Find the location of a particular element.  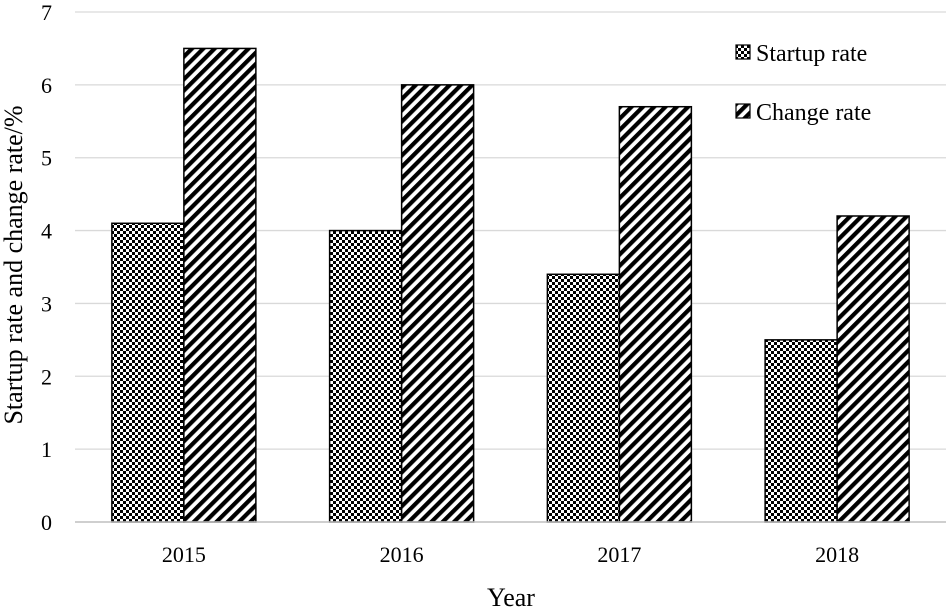

y-tick-label-1: 1 is located at coordinates (46, 449).